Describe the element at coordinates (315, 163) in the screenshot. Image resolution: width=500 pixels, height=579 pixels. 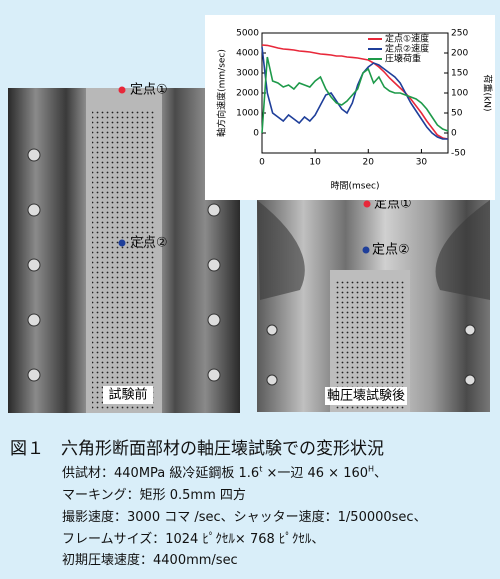
I see `x-tick-label: 10` at that location.